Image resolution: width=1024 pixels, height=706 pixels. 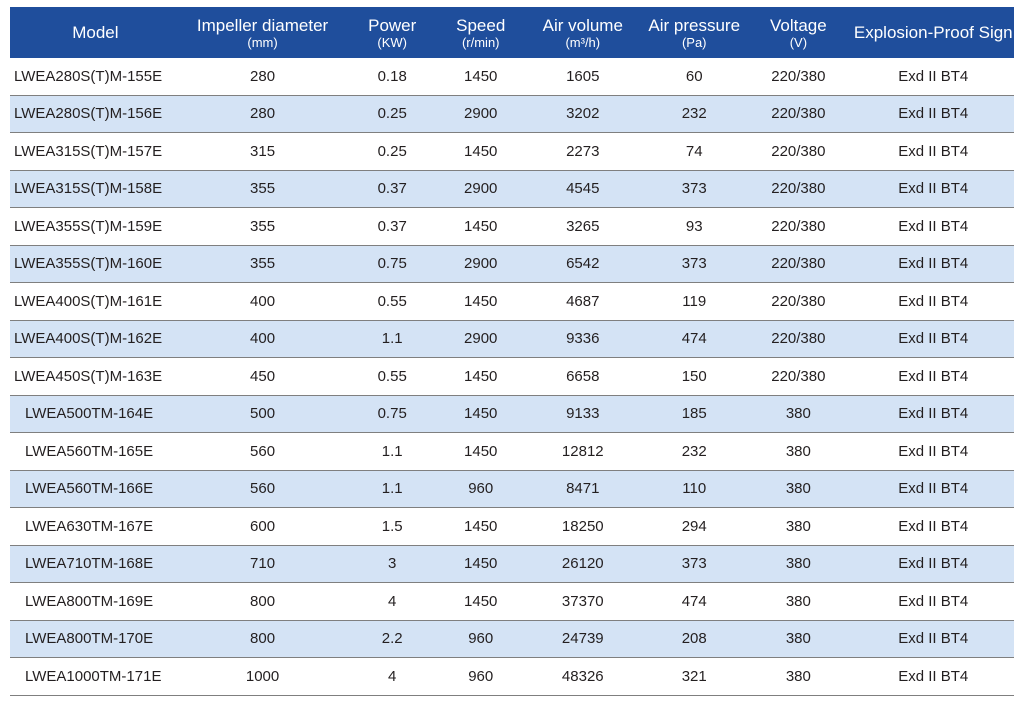 I want to click on cell-model: LWEA355S(T)M-160E, so click(x=95, y=264).